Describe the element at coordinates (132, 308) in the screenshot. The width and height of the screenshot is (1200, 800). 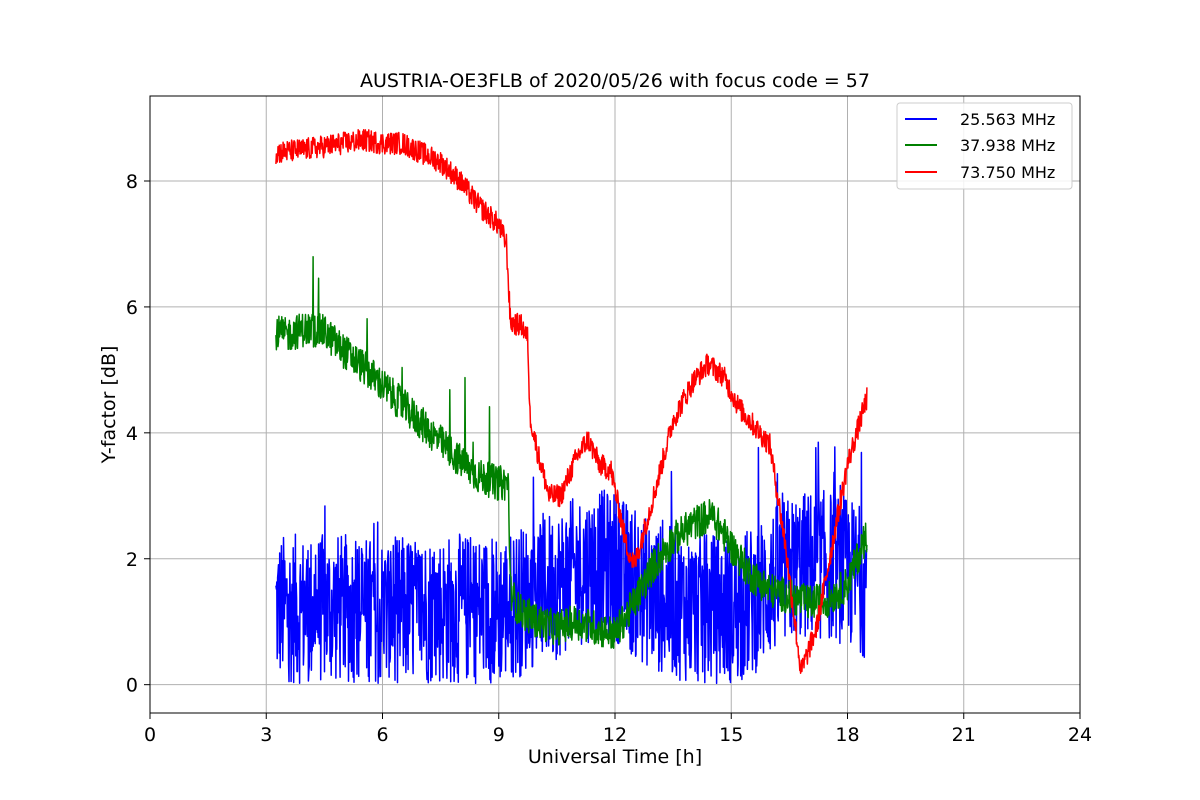
I see `y-tick-label: 6` at that location.